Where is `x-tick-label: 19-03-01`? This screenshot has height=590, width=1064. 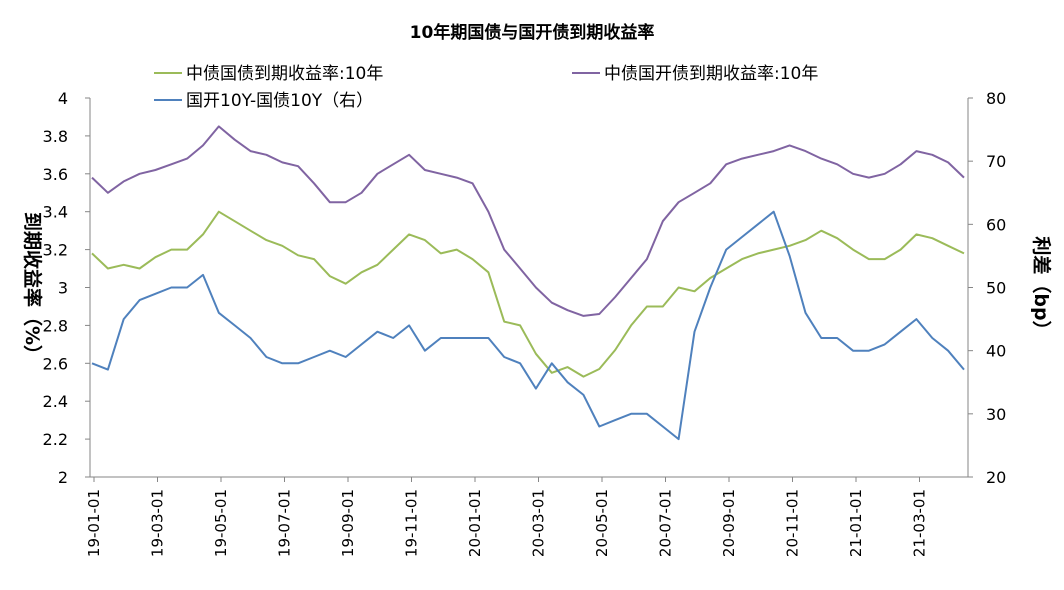
x-tick-label: 19-03-01 is located at coordinates (158, 523).